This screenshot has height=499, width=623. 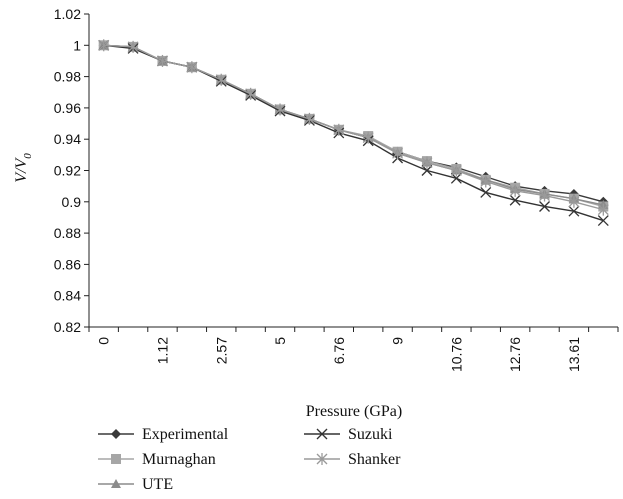 I want to click on legend-item-ute: UTE, so click(x=135, y=484).